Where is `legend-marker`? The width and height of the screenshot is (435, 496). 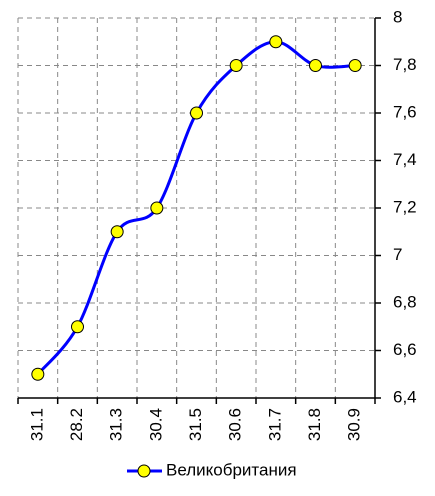
legend-marker is located at coordinates (144, 471).